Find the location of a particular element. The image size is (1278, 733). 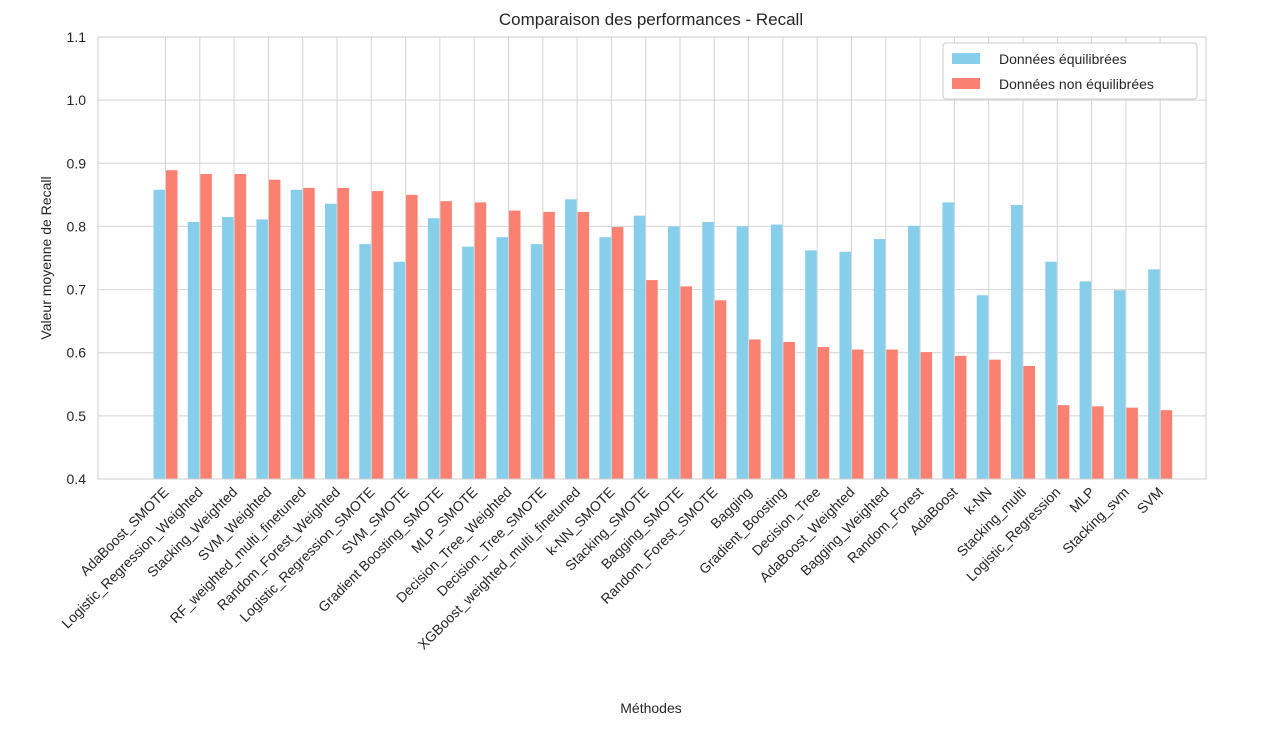

y-tick-labels: 0.4 0.5 0.6 0.7 0.8 0.9 1.0 1.1 is located at coordinates (77, 258).